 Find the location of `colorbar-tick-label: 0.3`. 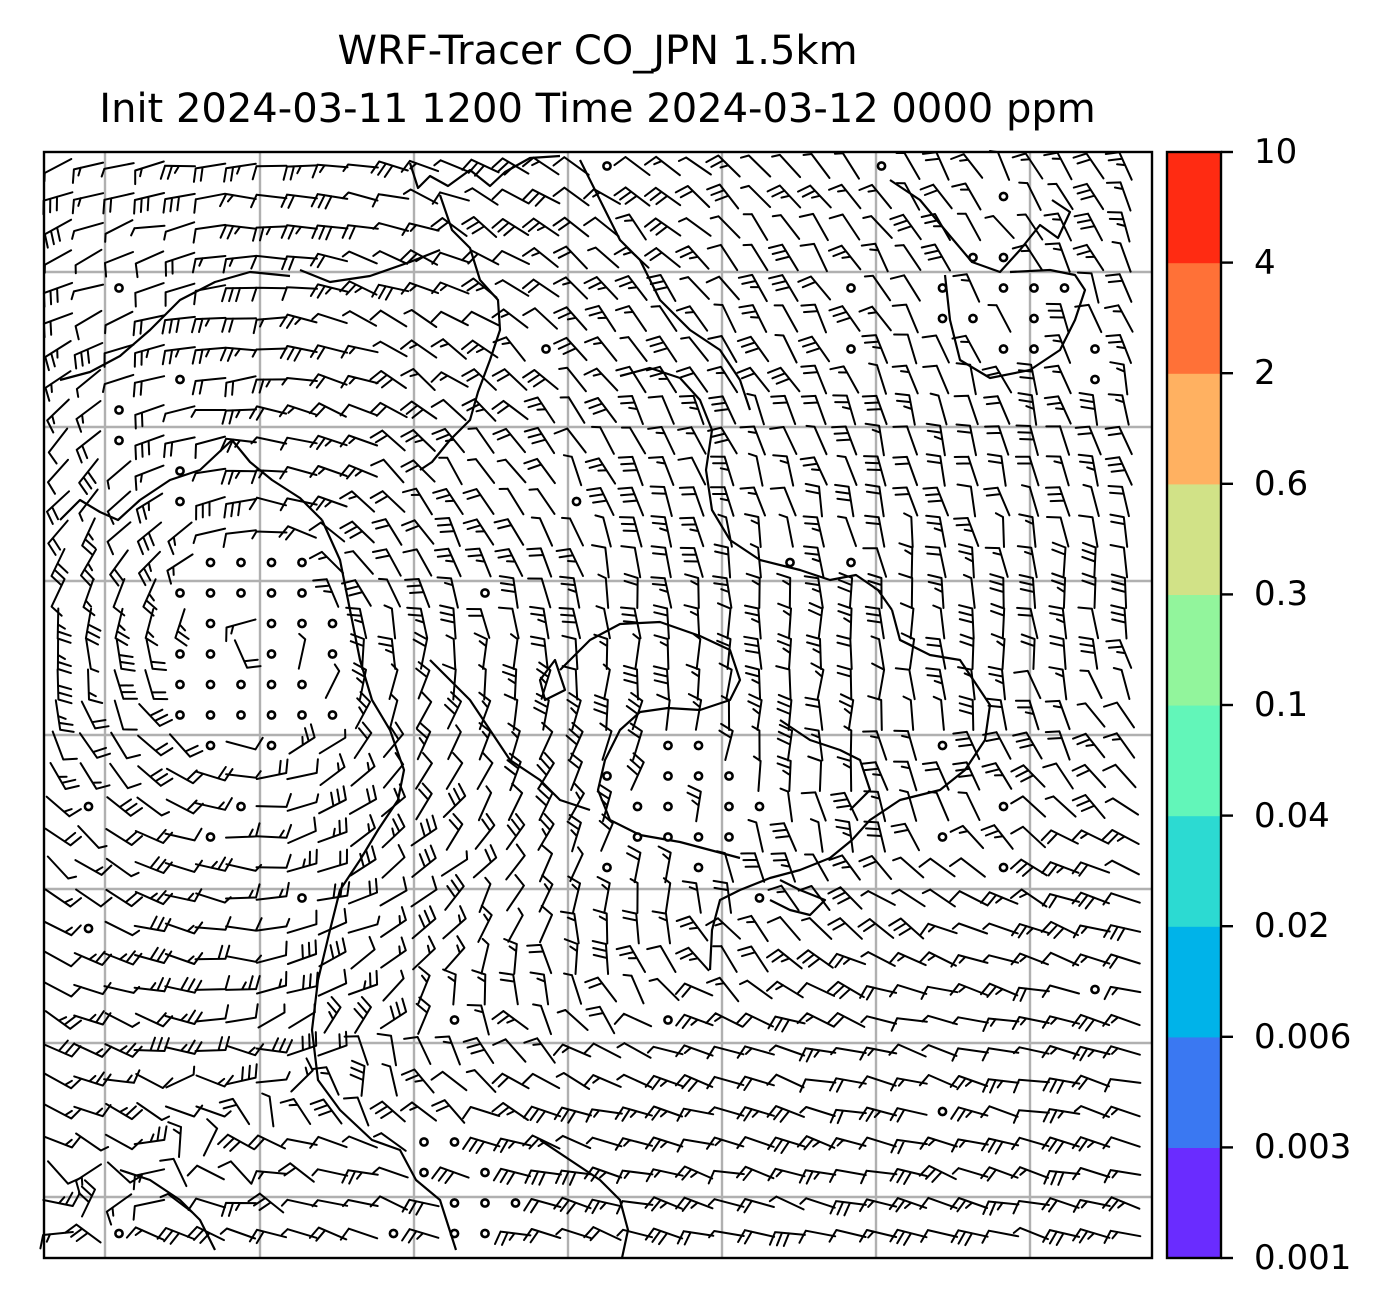

colorbar-tick-label: 0.3 is located at coordinates (1281, 594).